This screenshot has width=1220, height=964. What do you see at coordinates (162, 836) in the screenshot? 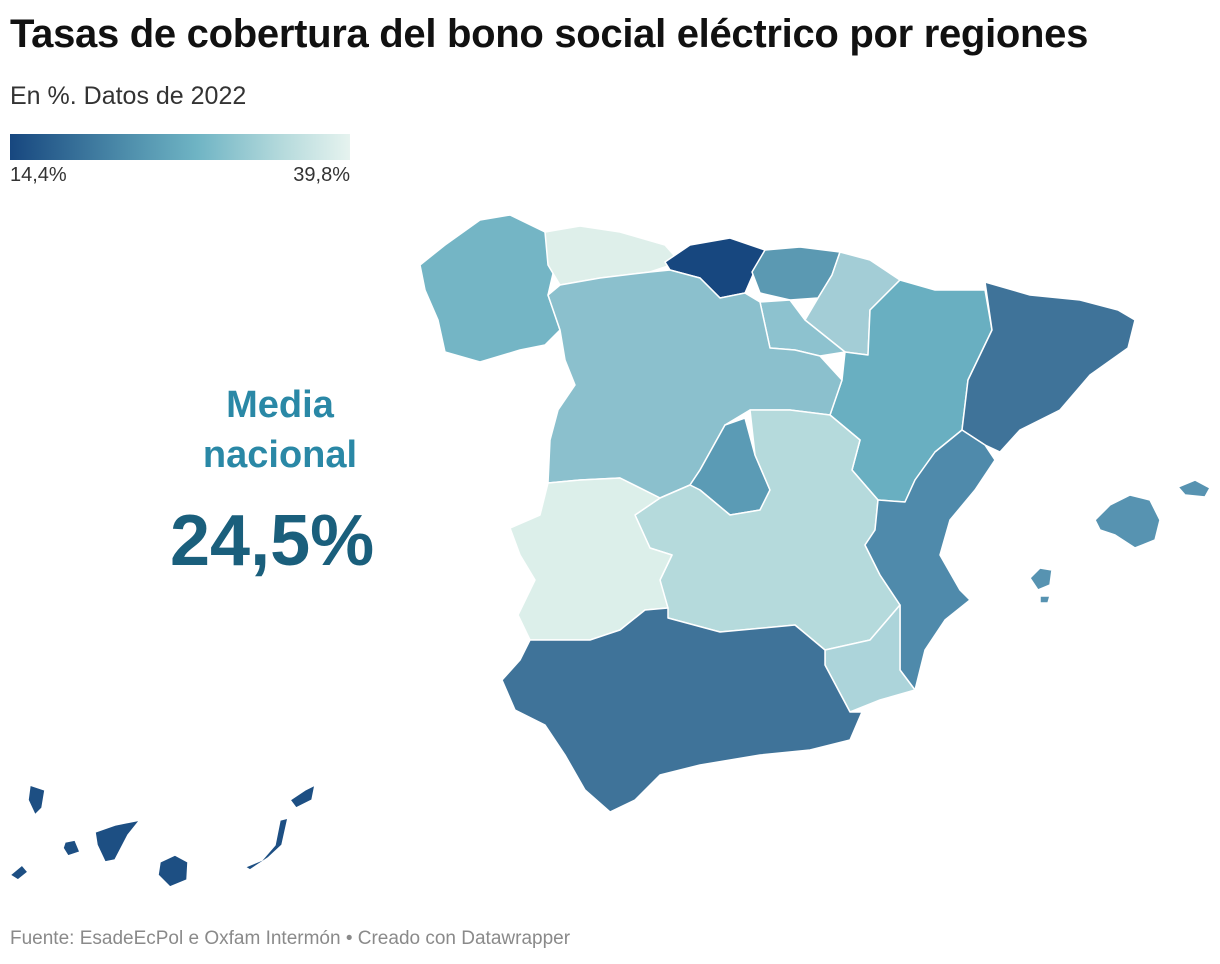
I see `region-canarias` at bounding box center [162, 836].